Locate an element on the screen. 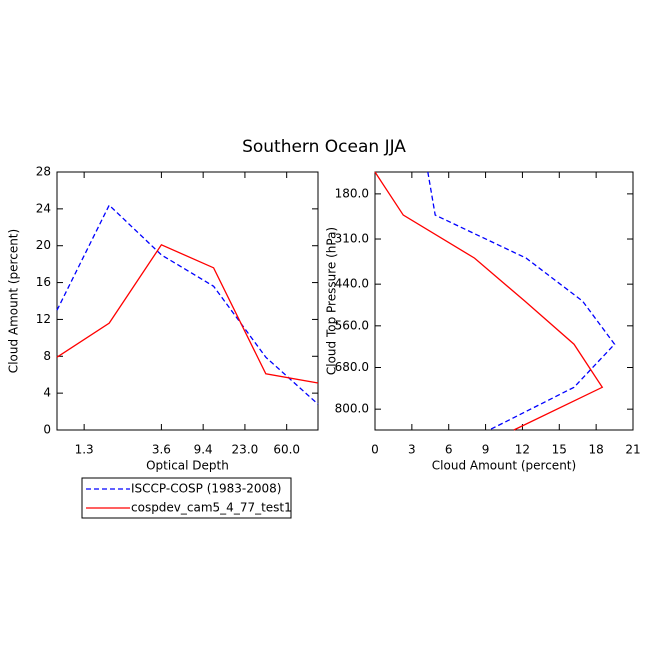  y-tick-label: 560.0 is located at coordinates (352, 325).